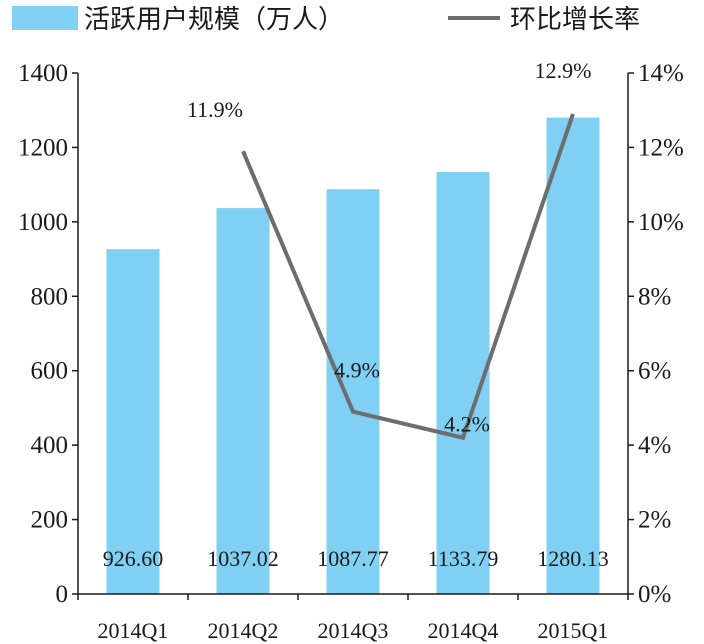  What do you see at coordinates (353, 392) in the screenshot?
I see `bar-2014Q3` at bounding box center [353, 392].